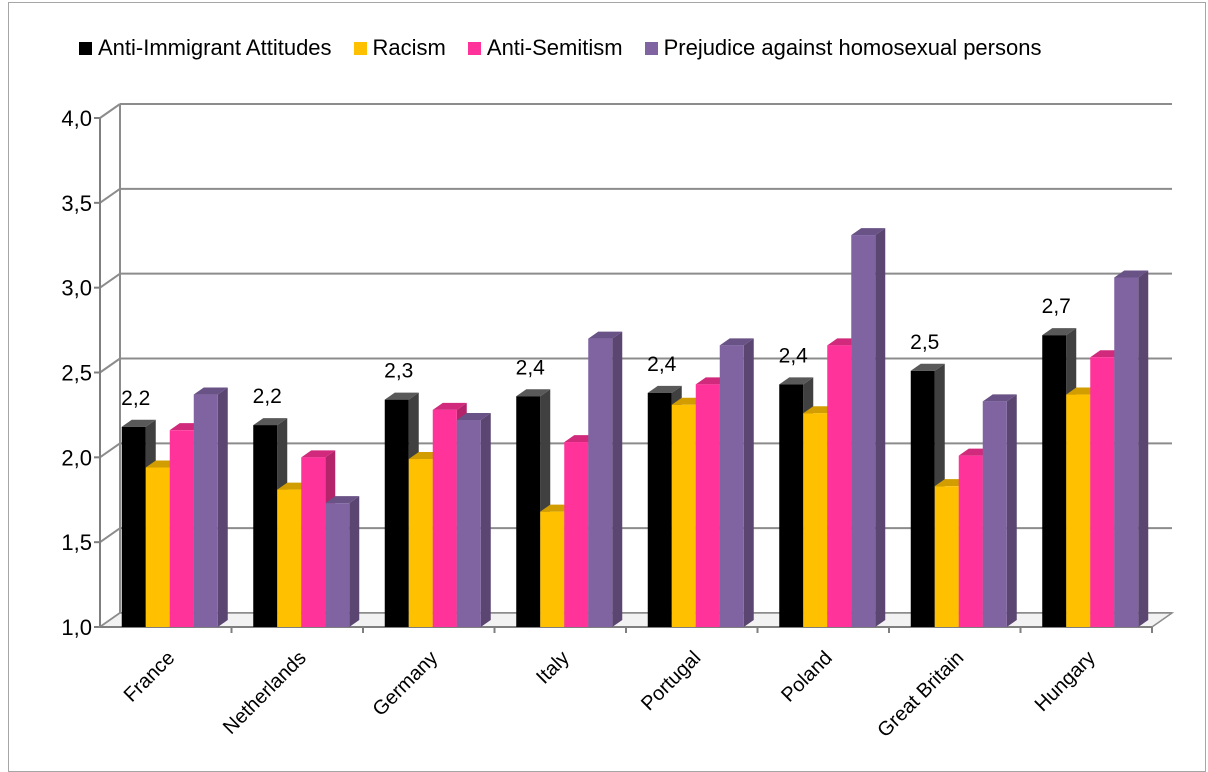 The width and height of the screenshot is (1208, 772). I want to click on category-label: Netherlands, so click(265, 693).